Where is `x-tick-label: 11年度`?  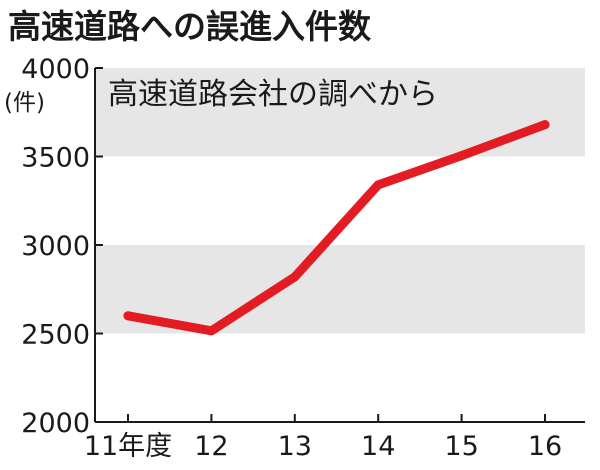
x-tick-label: 11年度 is located at coordinates (128, 446).